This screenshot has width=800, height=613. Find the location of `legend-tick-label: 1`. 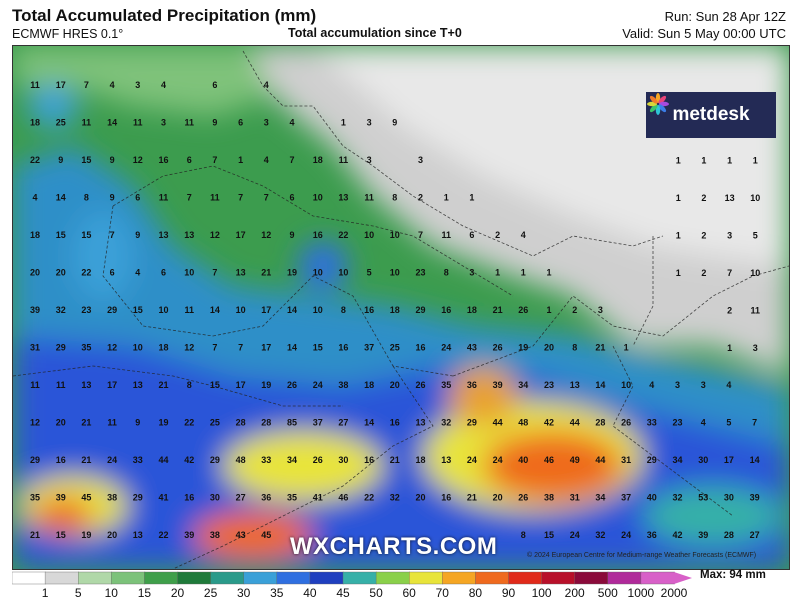

legend-tick-label: 1 is located at coordinates (45, 593).